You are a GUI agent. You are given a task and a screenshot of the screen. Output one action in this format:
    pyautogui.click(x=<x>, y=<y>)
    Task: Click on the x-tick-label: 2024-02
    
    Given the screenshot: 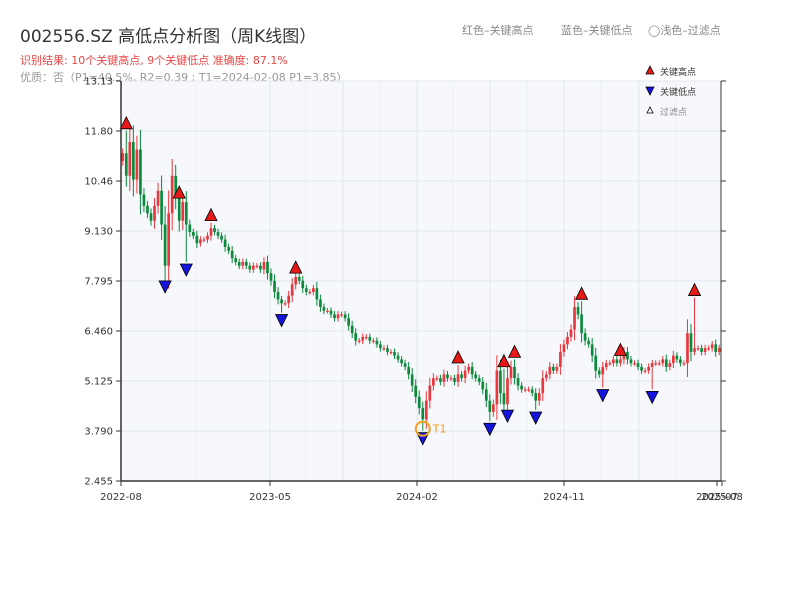 What is the action you would take?
    pyautogui.click(x=417, y=497)
    